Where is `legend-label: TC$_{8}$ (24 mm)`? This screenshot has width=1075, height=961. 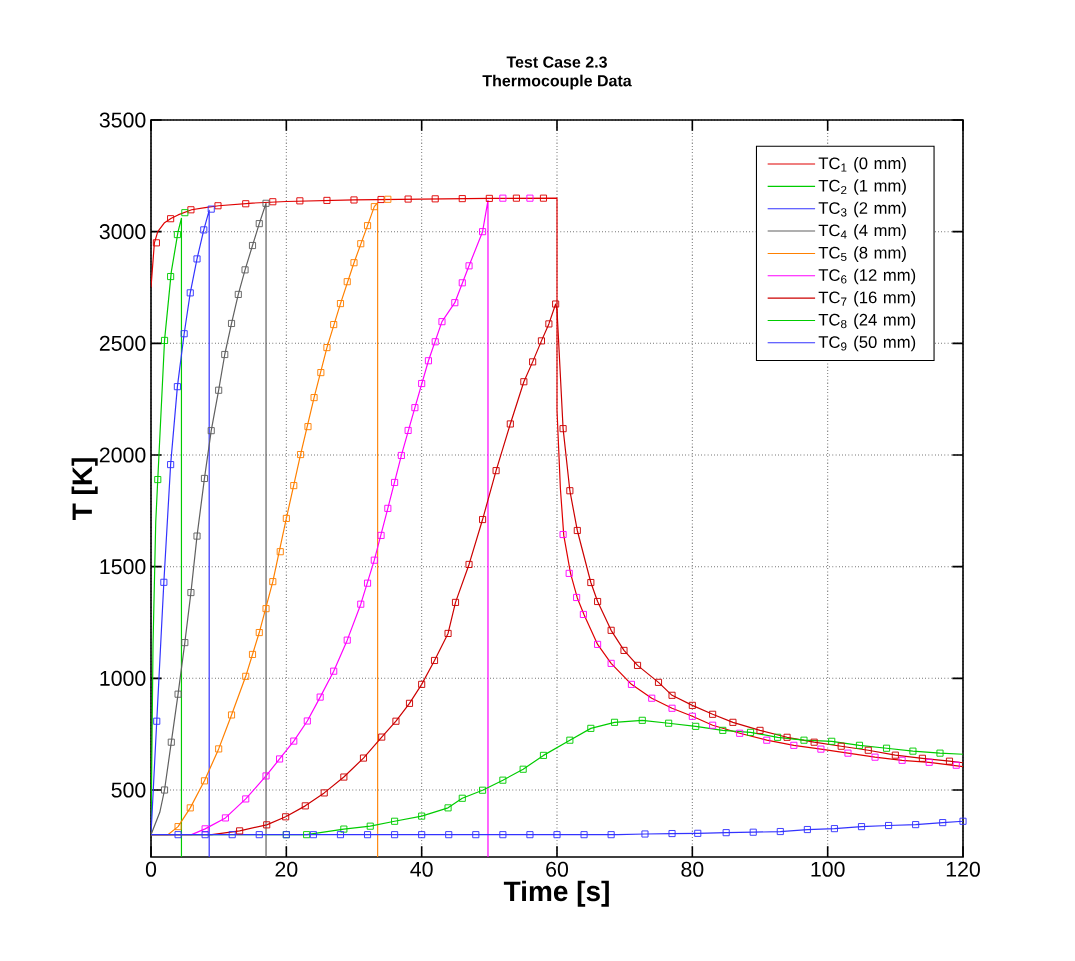
legend-label: TC$_{8}$ (24 mm) is located at coordinates (867, 321).